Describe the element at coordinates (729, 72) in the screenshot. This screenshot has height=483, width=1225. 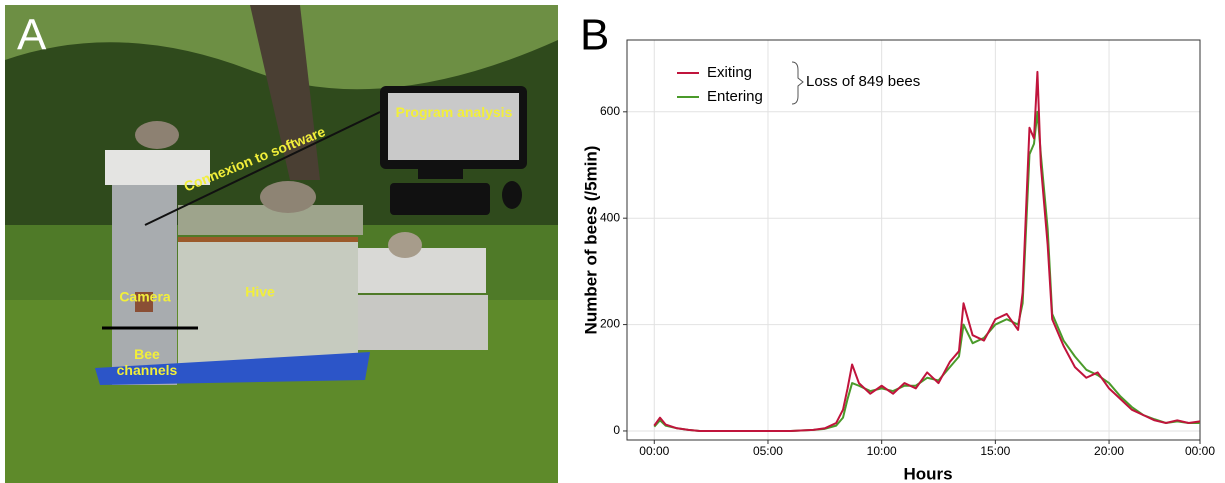
I see `legend-label: Exiting` at that location.